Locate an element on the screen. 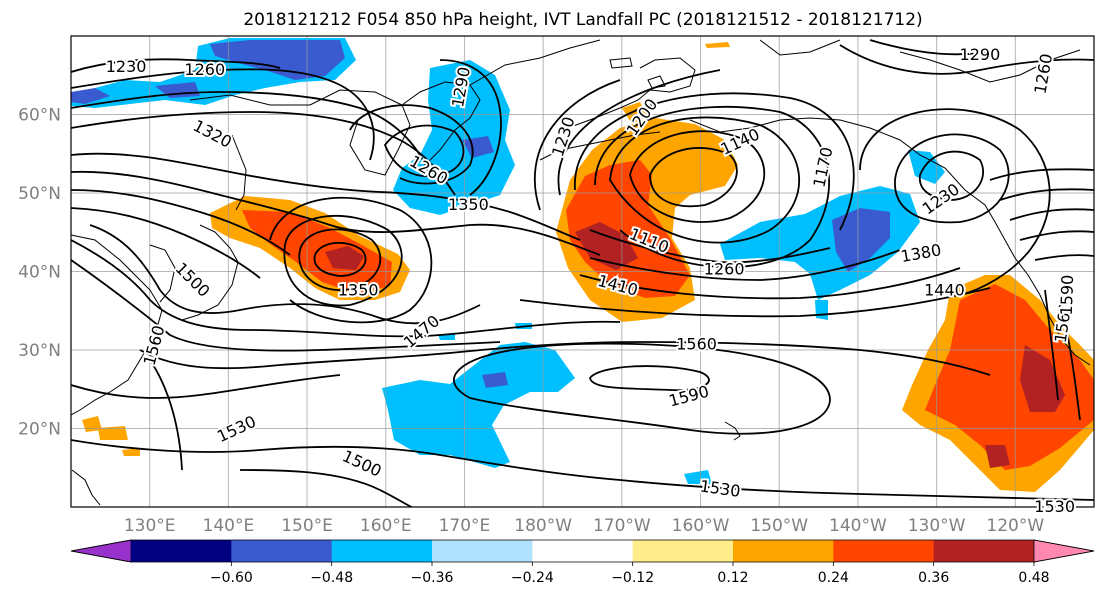 This screenshot has height=601, width=1105. coast-kamchatka is located at coordinates (441, 123).